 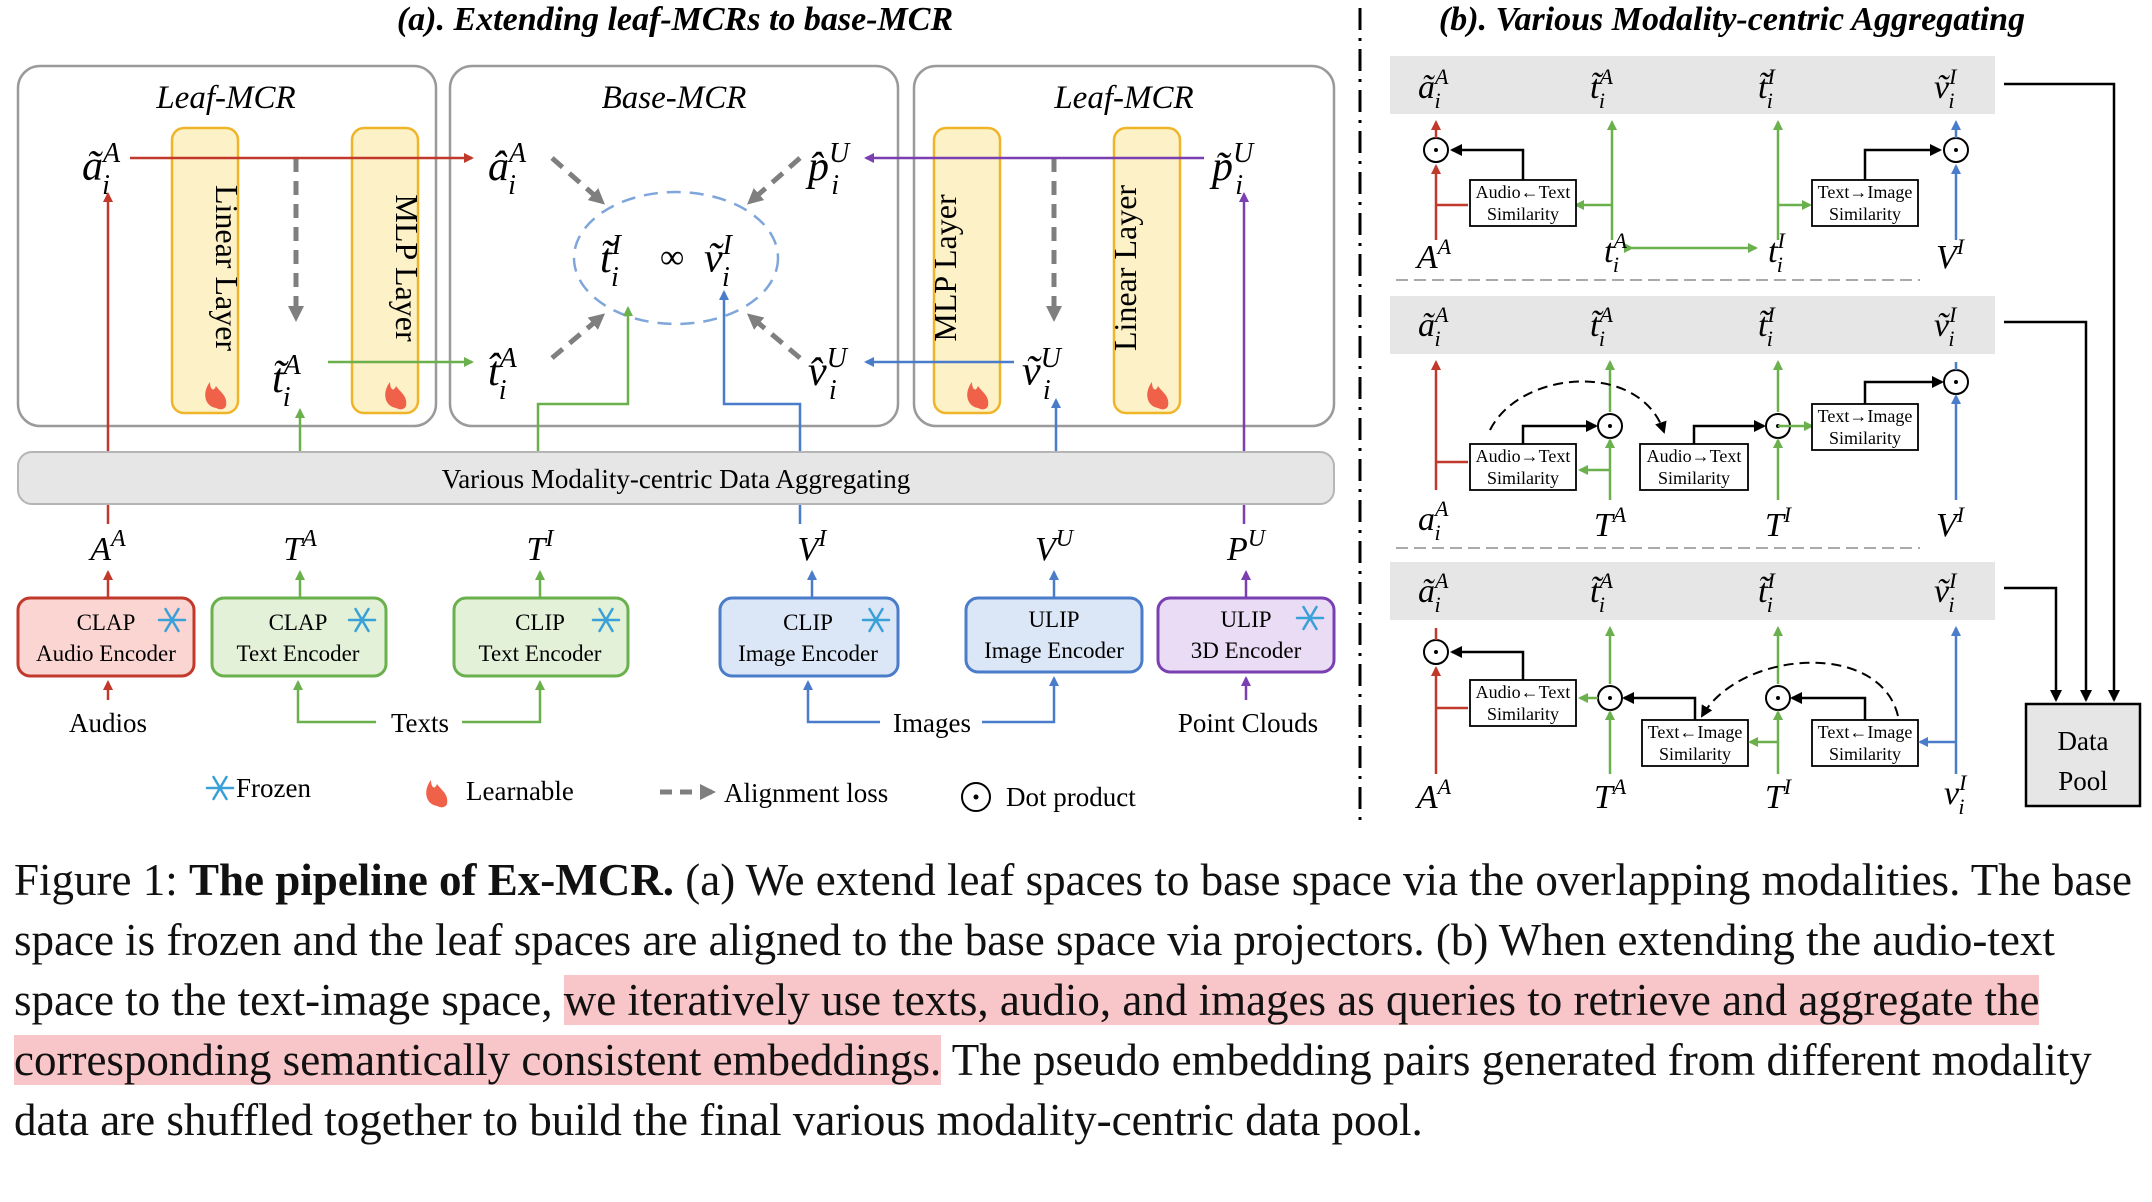 What do you see at coordinates (420, 723) in the screenshot?
I see `input-texts: Texts` at bounding box center [420, 723].